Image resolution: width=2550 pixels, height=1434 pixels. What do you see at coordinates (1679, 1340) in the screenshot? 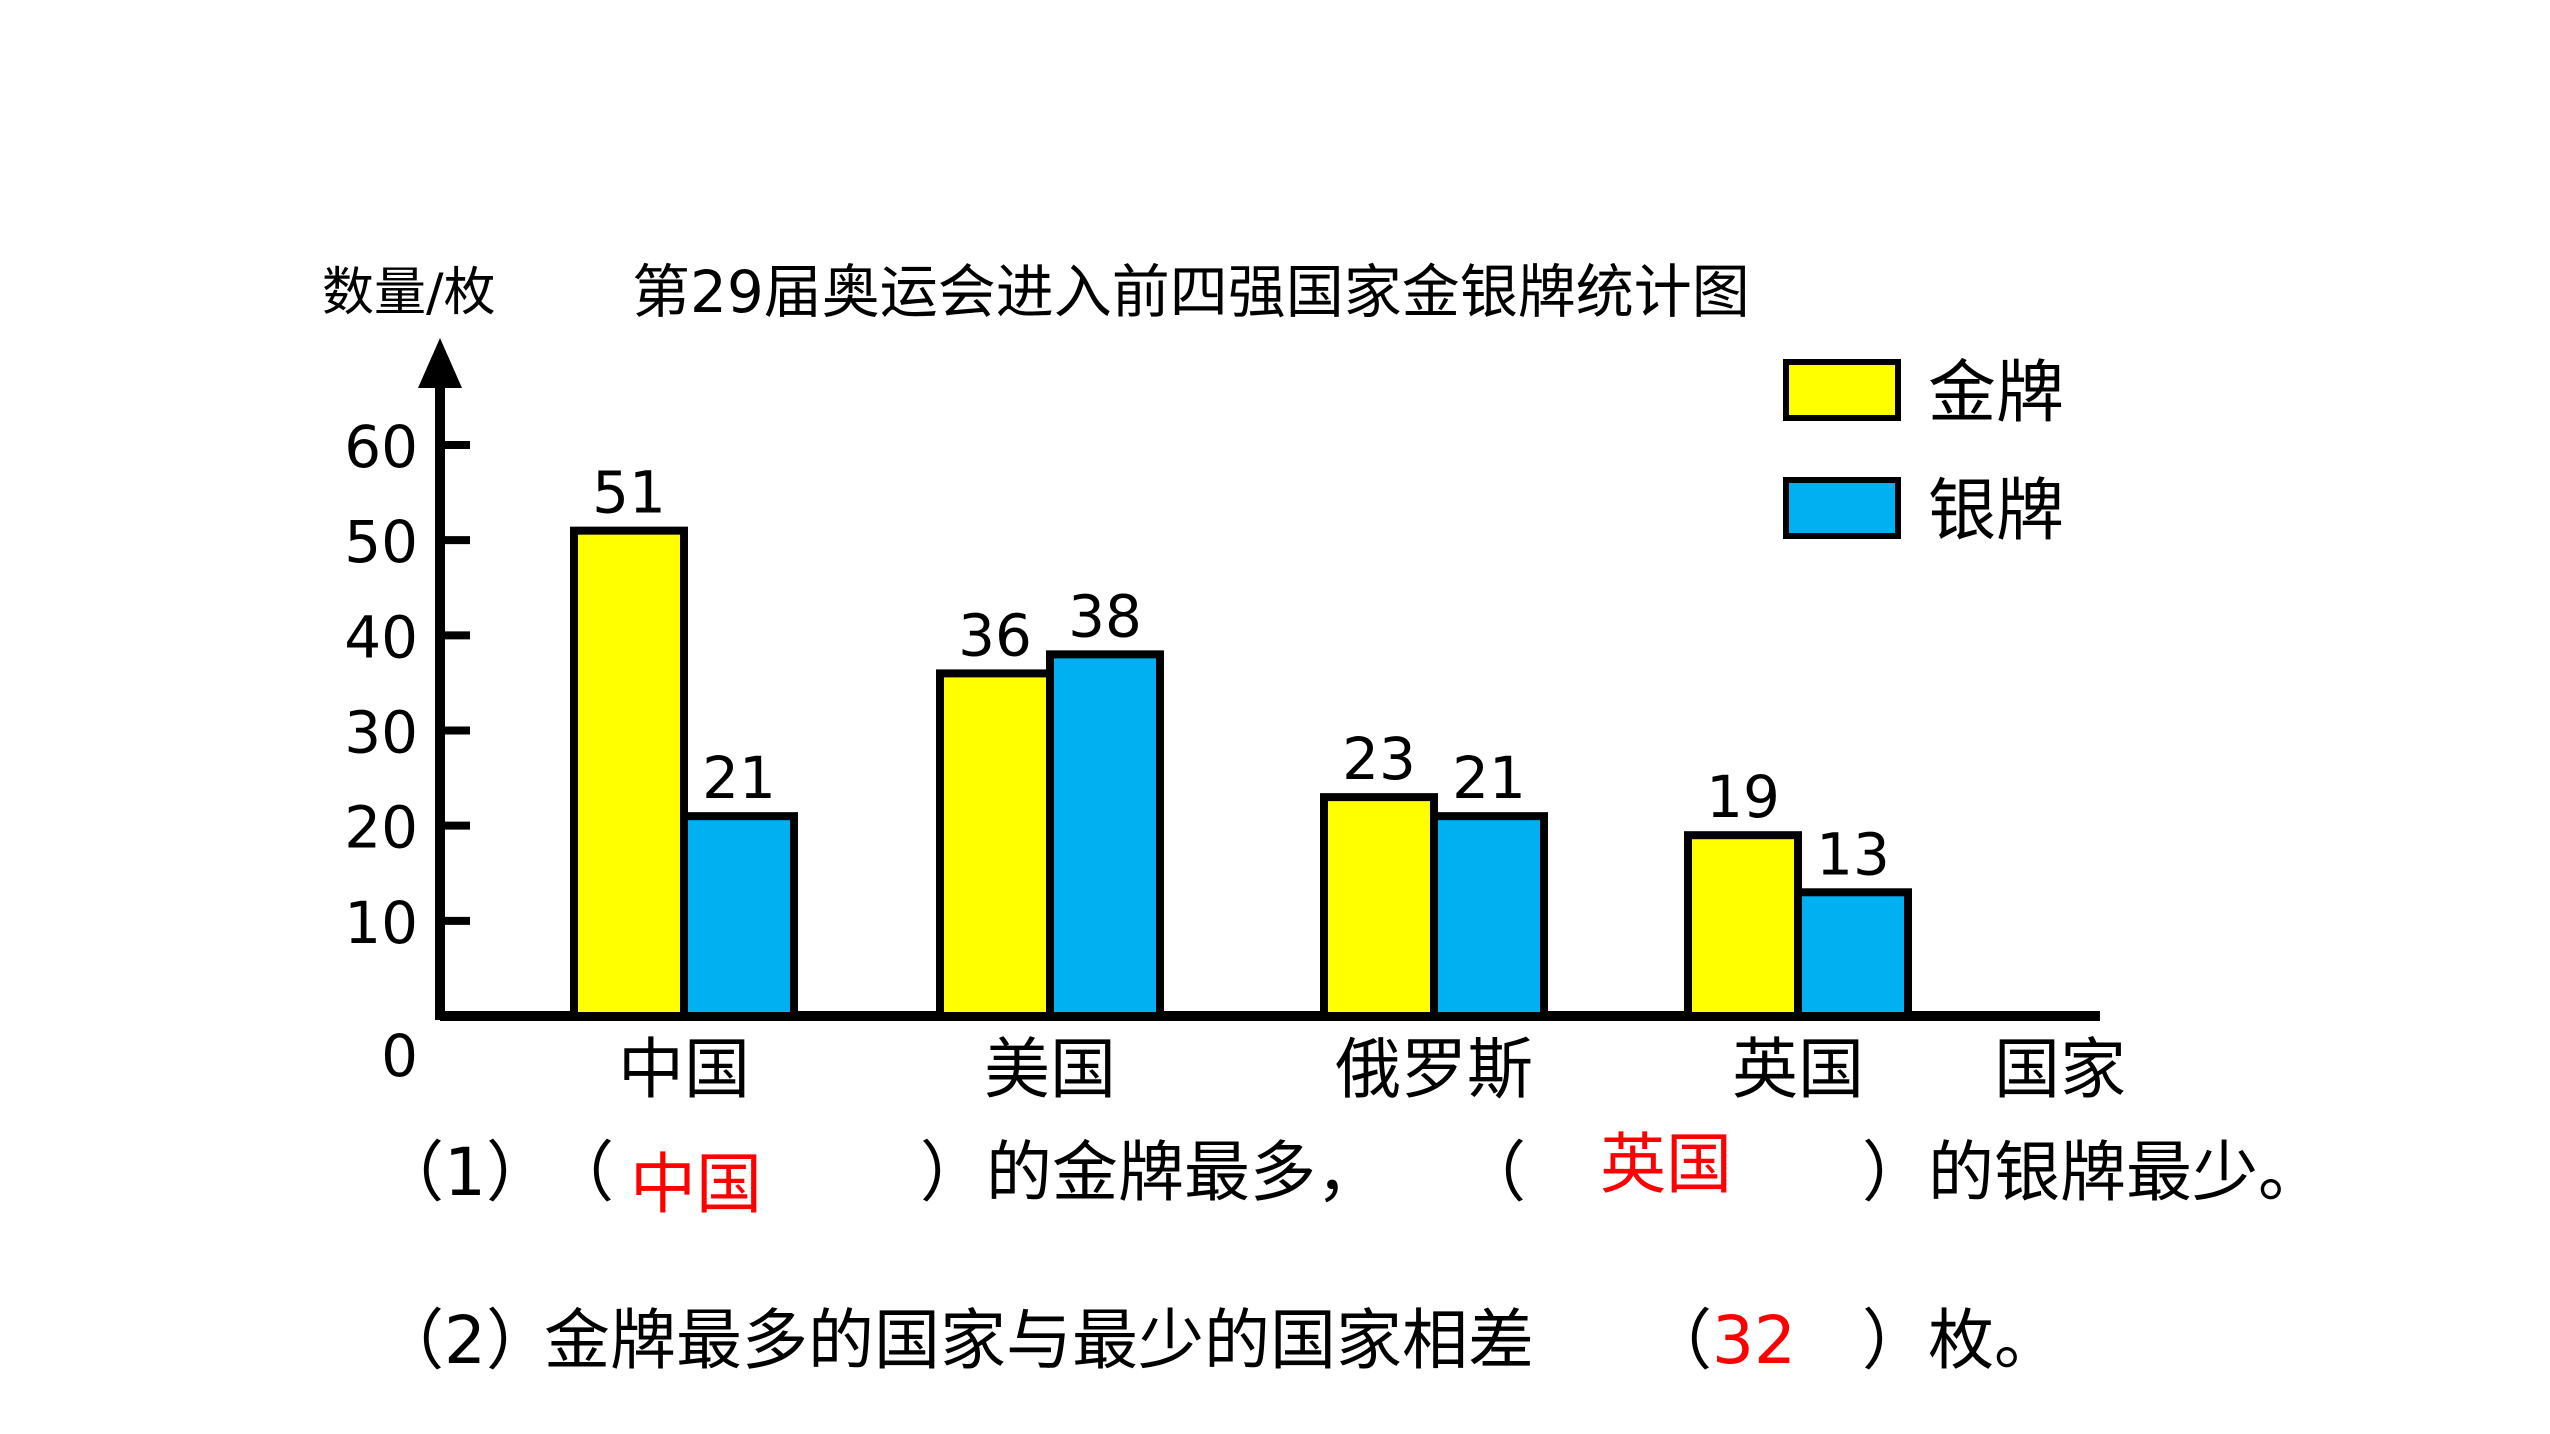
I see `question-2-open: （` at bounding box center [1679, 1340].